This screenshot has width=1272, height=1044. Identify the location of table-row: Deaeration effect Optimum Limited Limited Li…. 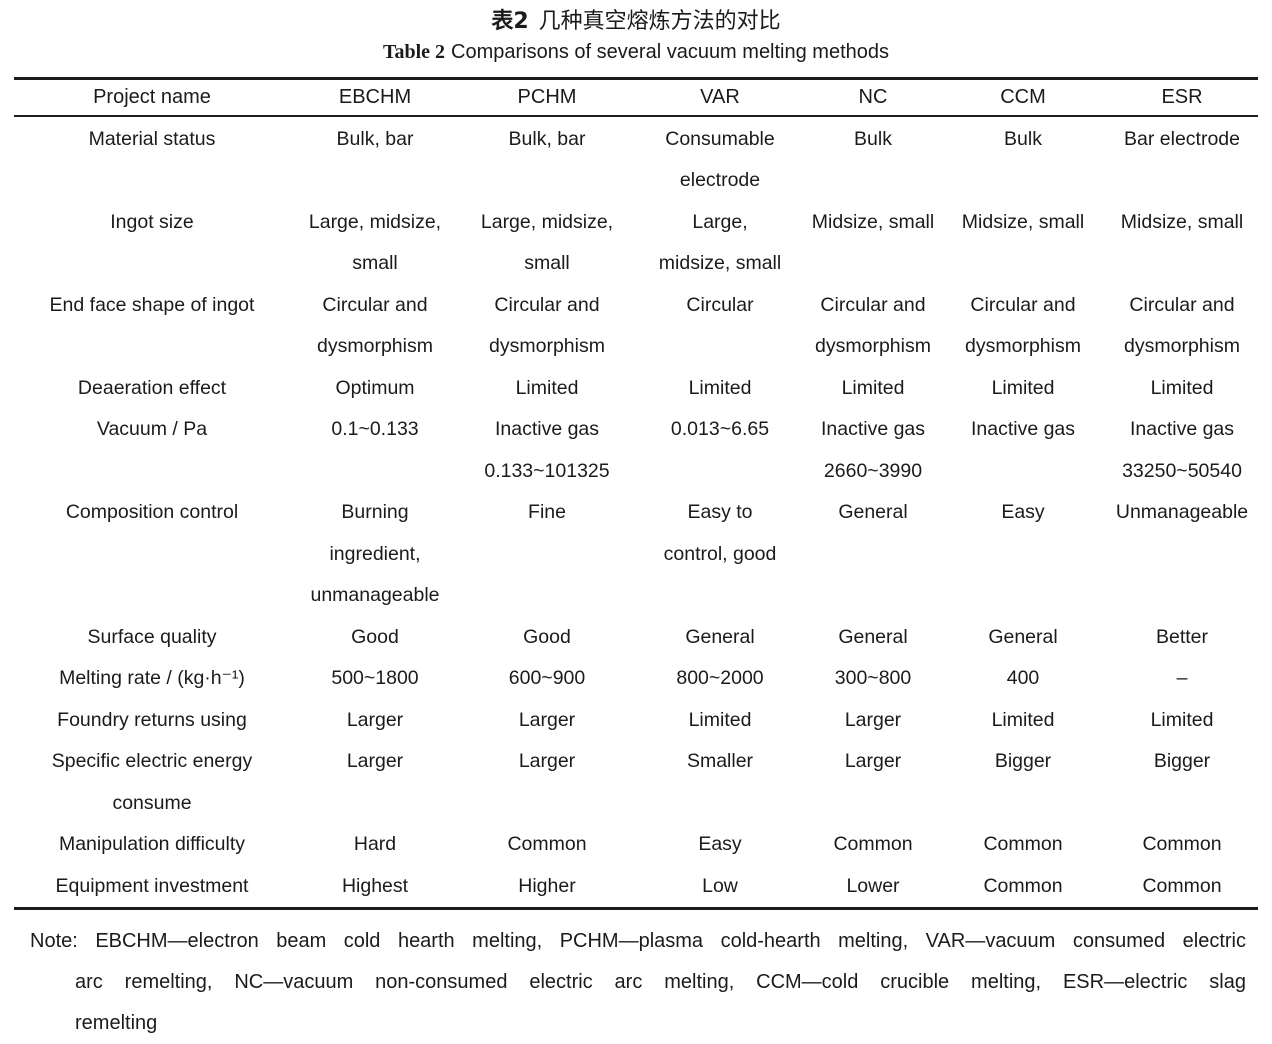
(636, 389).